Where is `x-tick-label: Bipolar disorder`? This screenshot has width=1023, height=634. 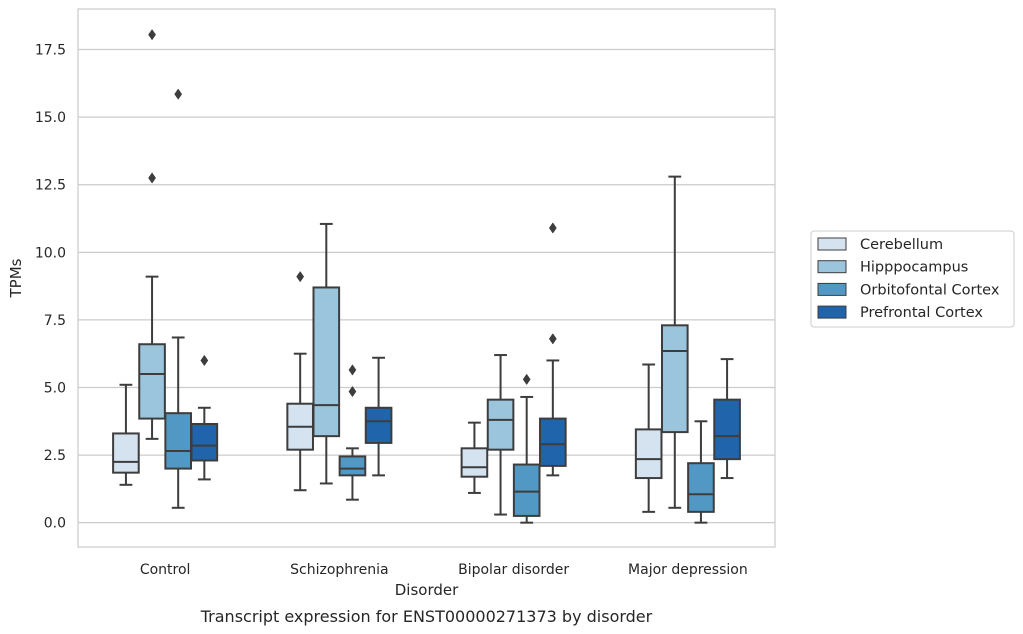
x-tick-label: Bipolar disorder is located at coordinates (513, 570).